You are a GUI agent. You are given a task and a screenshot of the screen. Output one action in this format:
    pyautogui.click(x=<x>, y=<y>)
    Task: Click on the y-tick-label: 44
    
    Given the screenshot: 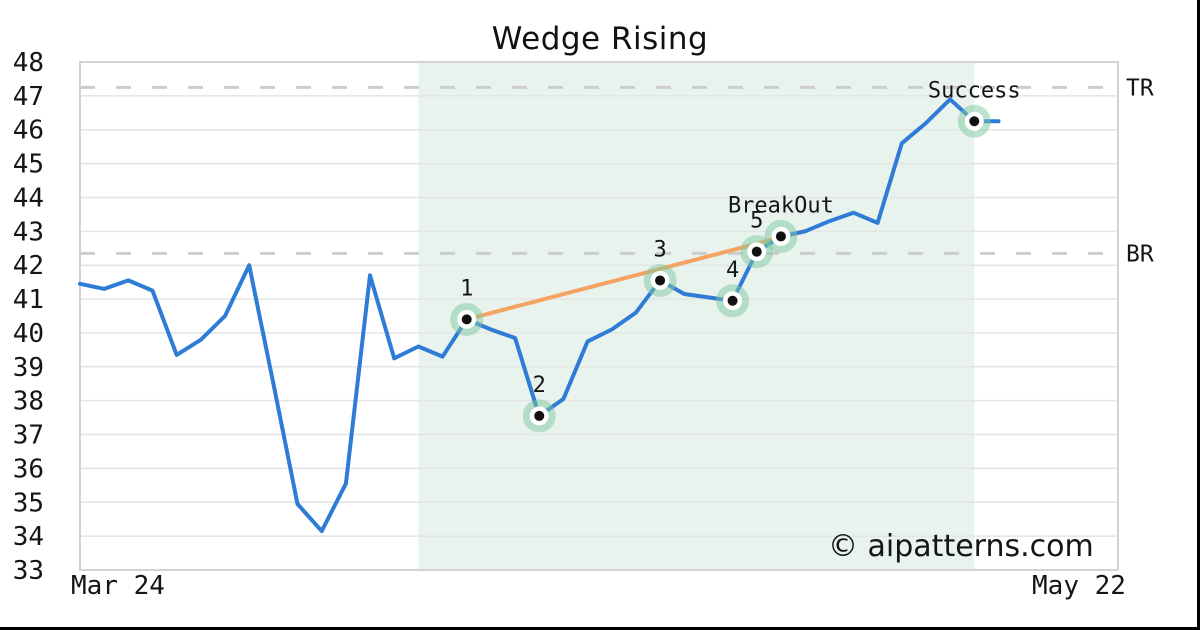 What is the action you would take?
    pyautogui.click(x=28, y=198)
    